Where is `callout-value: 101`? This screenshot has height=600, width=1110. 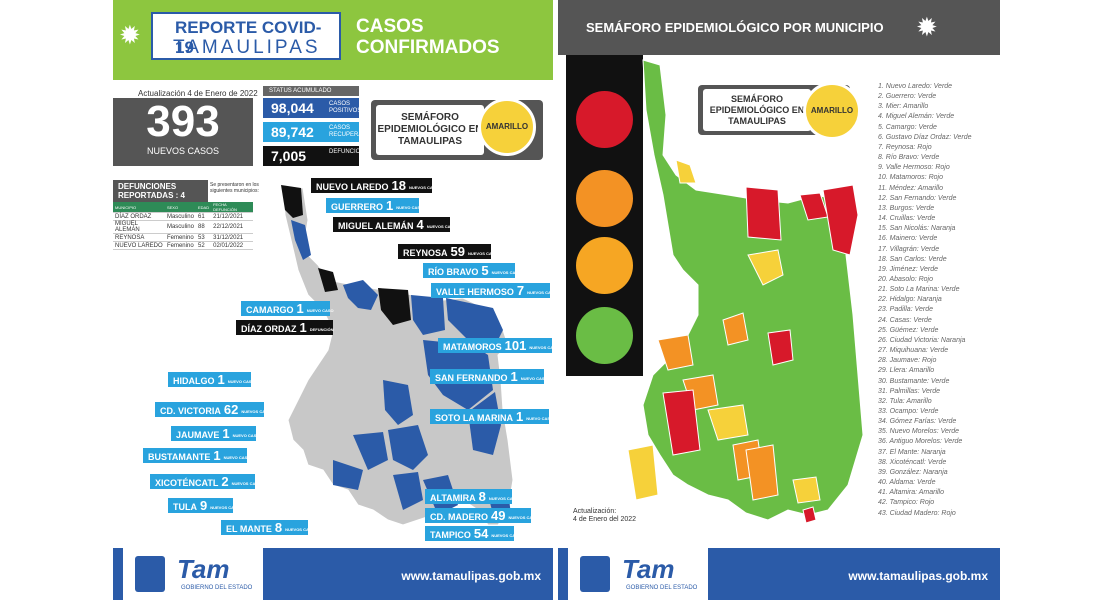 callout-value: 101 is located at coordinates (515, 345).